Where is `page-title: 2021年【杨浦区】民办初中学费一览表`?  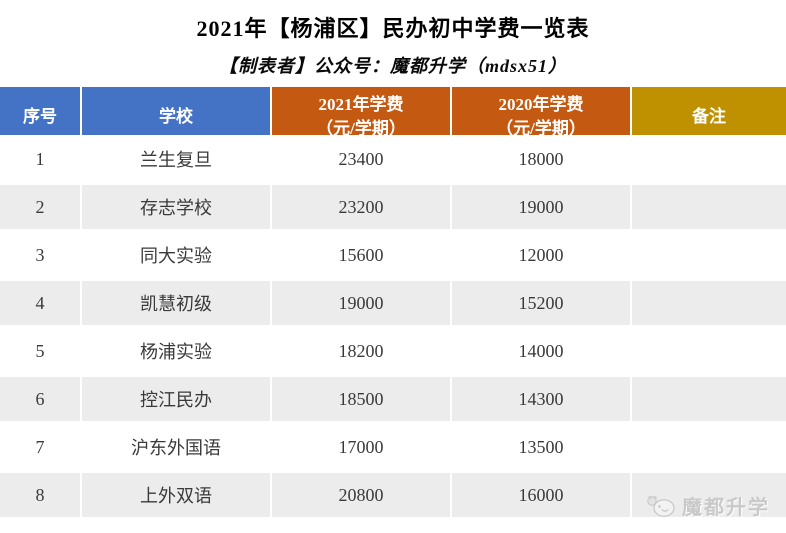
page-title: 2021年【杨浦区】民办初中学费一览表 is located at coordinates (393, 28).